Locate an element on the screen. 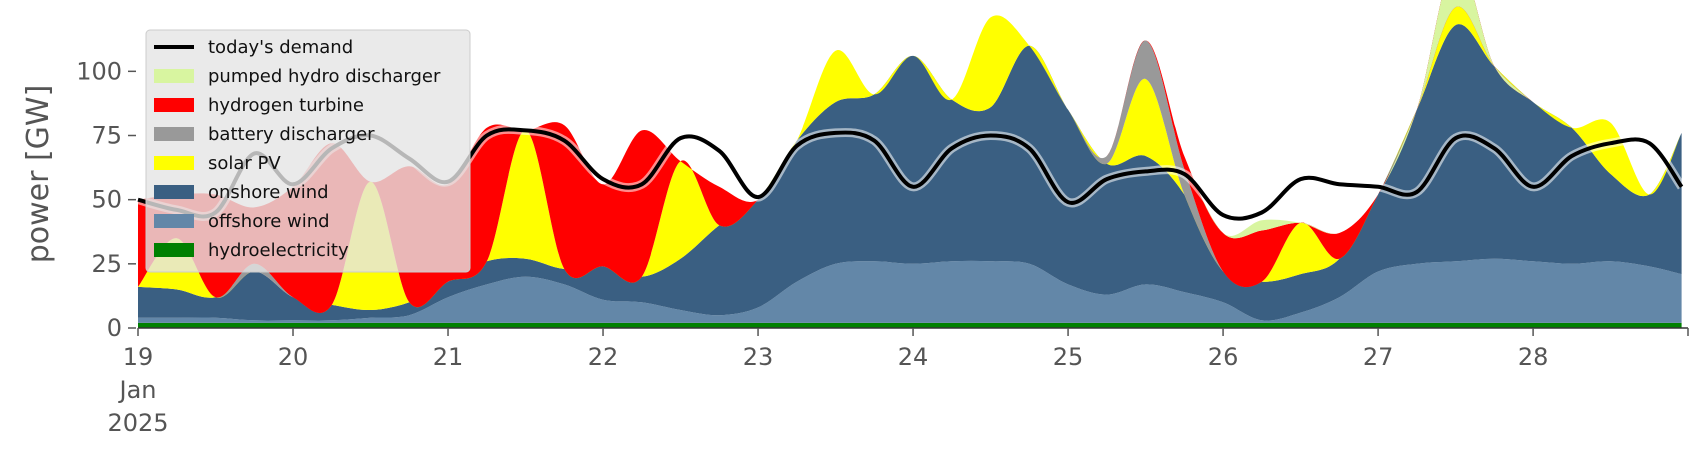 This screenshot has height=460, width=1706. x-tick-label: 24 is located at coordinates (913, 357).